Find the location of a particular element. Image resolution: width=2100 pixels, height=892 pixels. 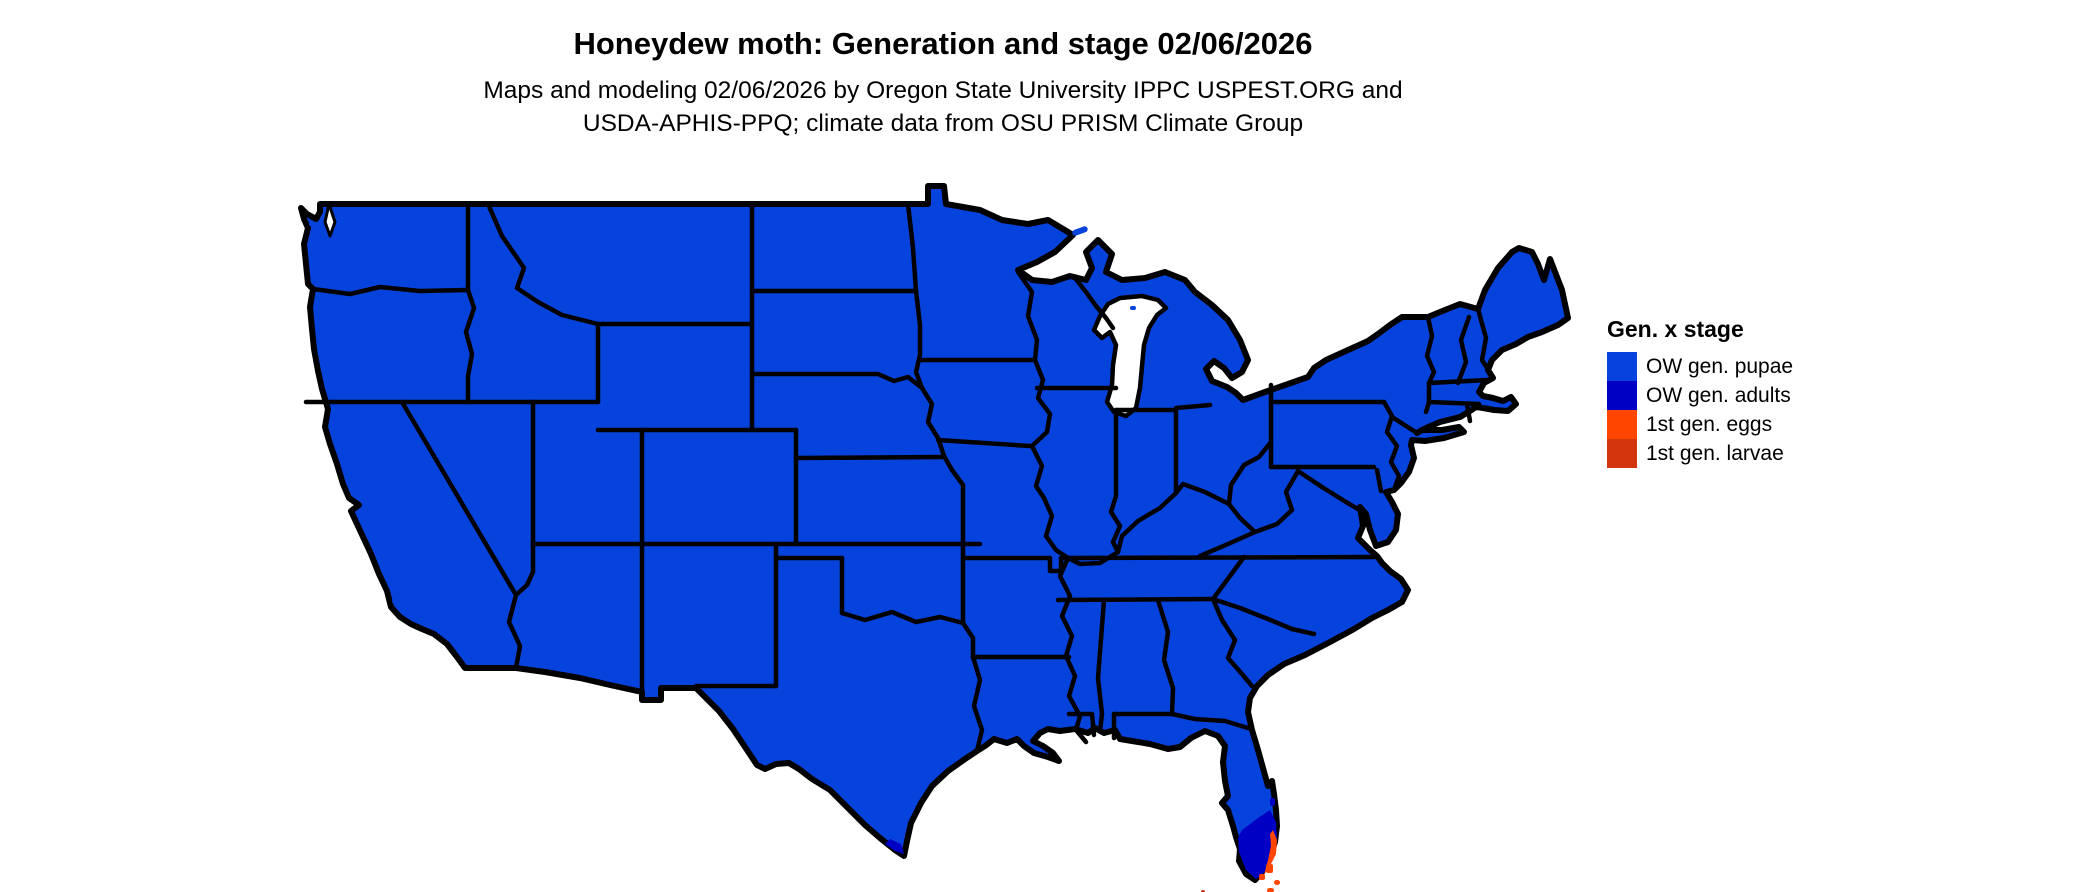

legend-row-pupae: OW gen. pupae is located at coordinates (1700, 366).